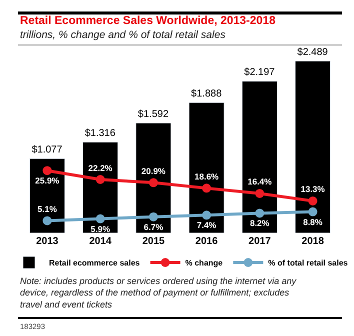 The height and width of the screenshot is (336, 354). What do you see at coordinates (47, 181) in the screenshot?
I see `data-label: 25.9%` at bounding box center [47, 181].